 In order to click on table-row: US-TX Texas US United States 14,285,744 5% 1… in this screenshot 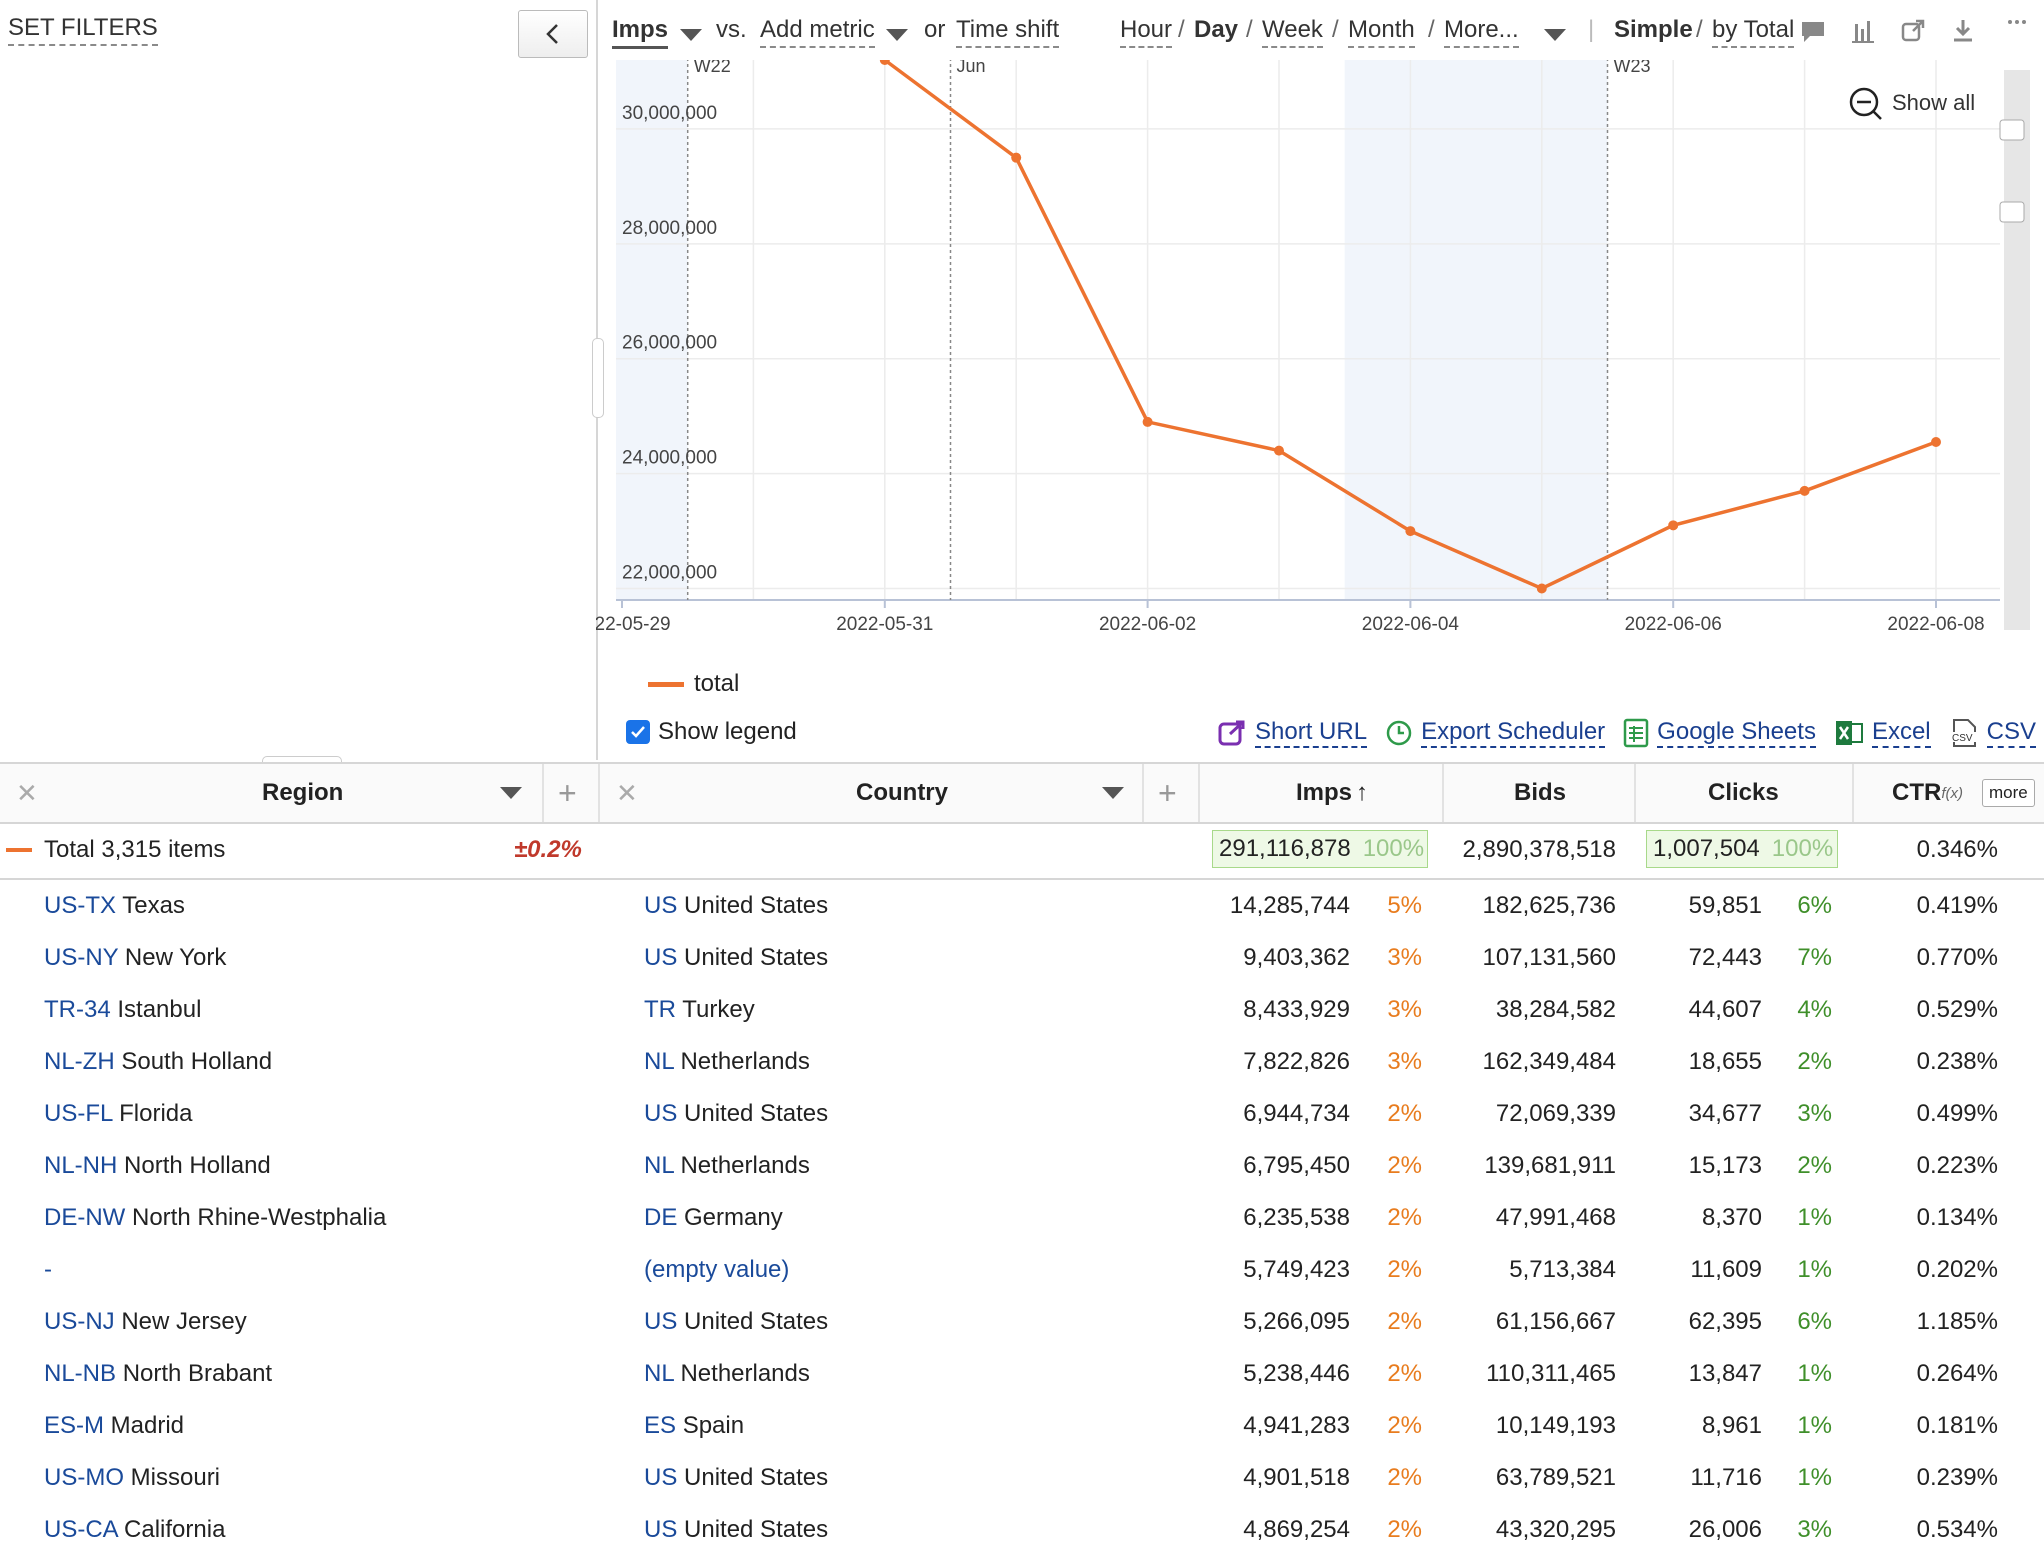, I will do `click(1022, 904)`.